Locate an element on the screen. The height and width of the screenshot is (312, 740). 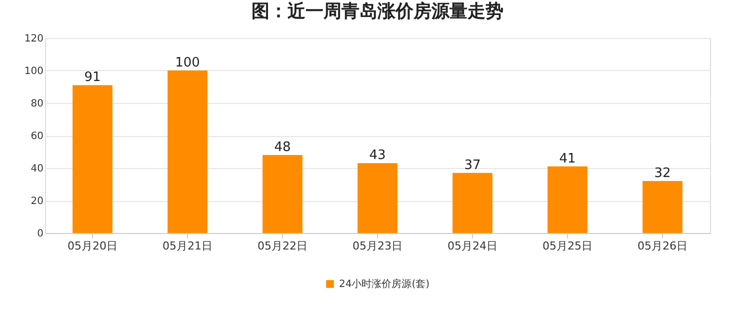
data-label: 48 is located at coordinates (282, 147).